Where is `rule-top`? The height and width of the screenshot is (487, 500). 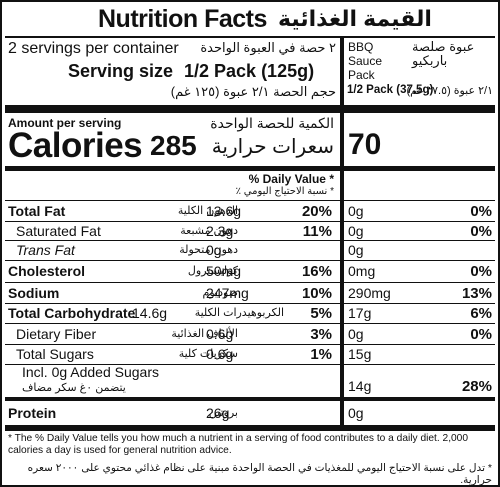 rule-top is located at coordinates (250, 37).